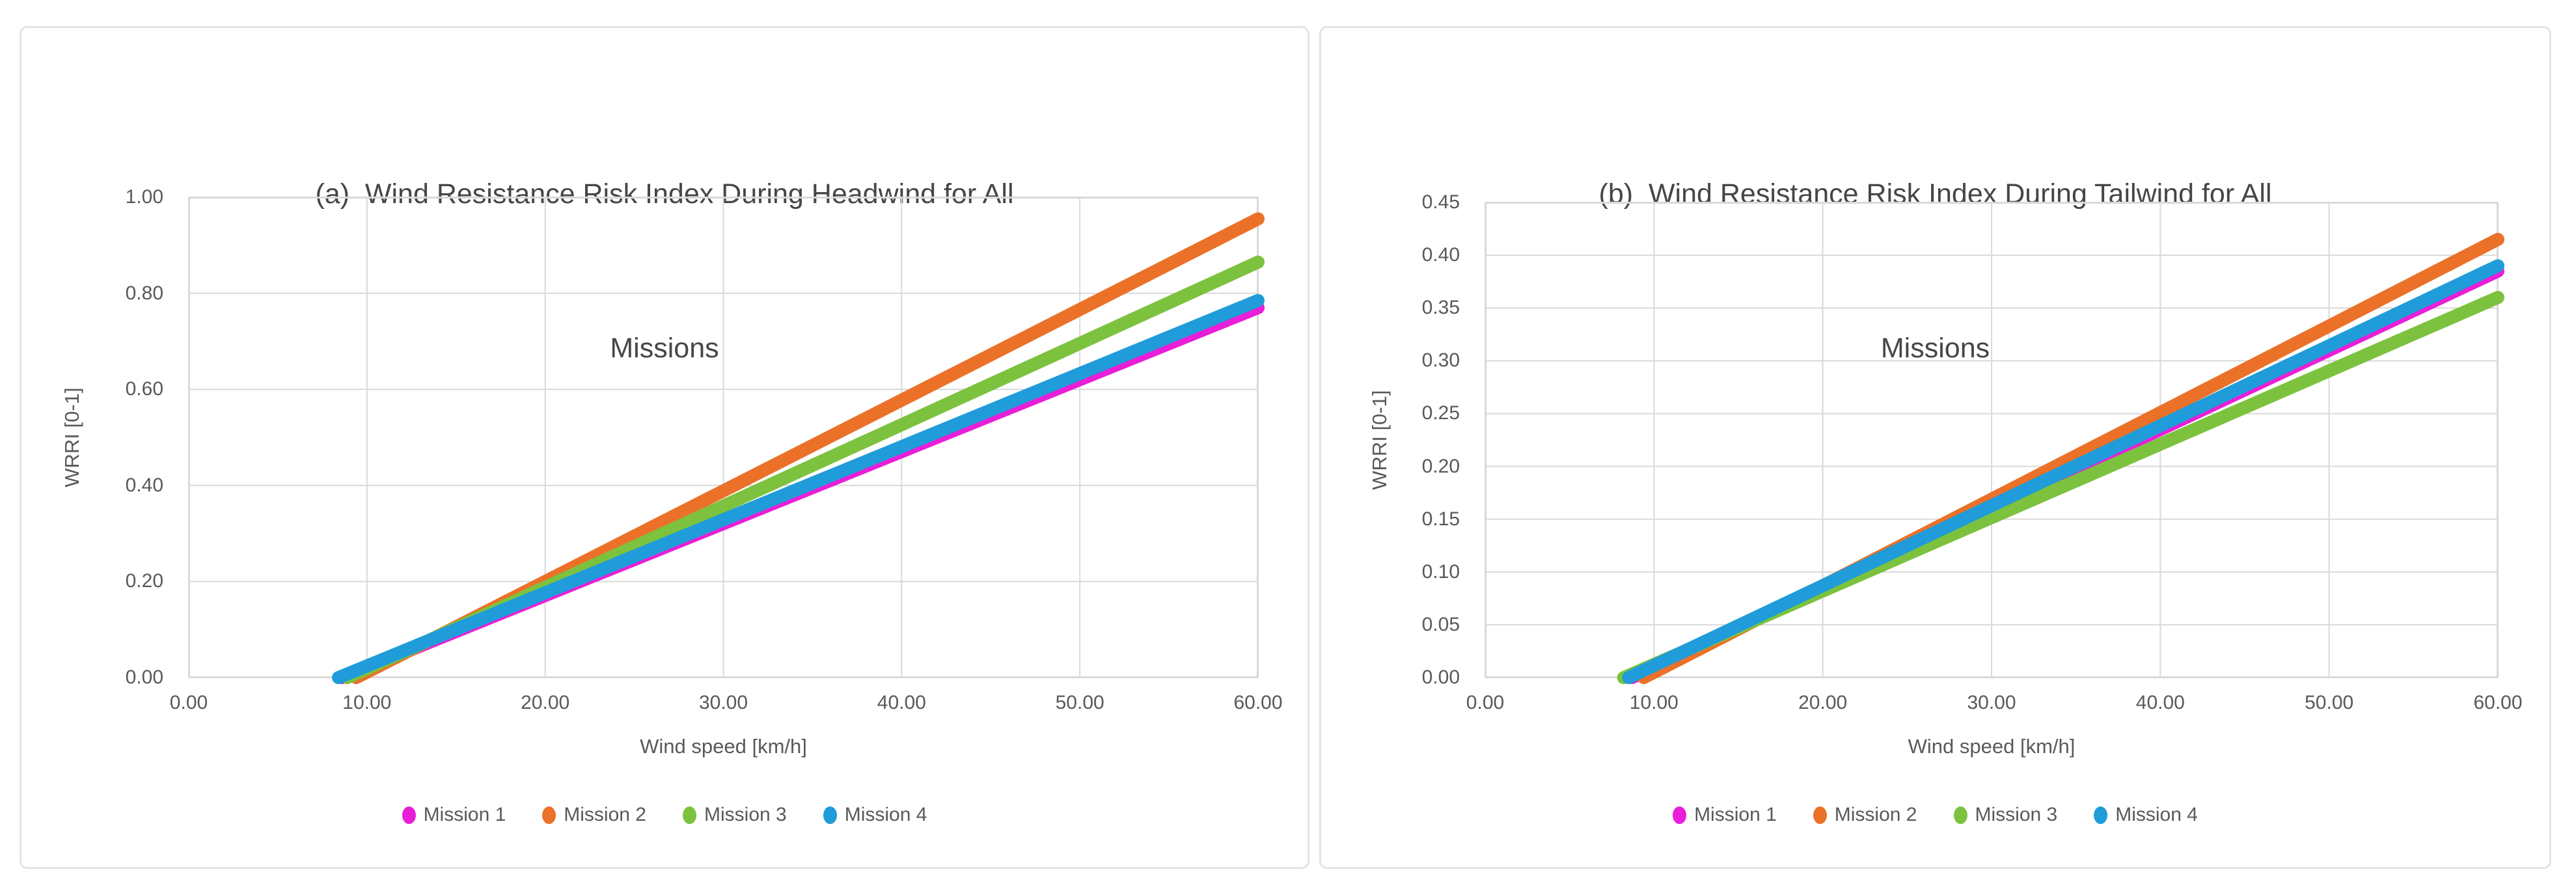  Describe the element at coordinates (1441, 202) in the screenshot. I see `y-tick-label: 0.45` at that location.